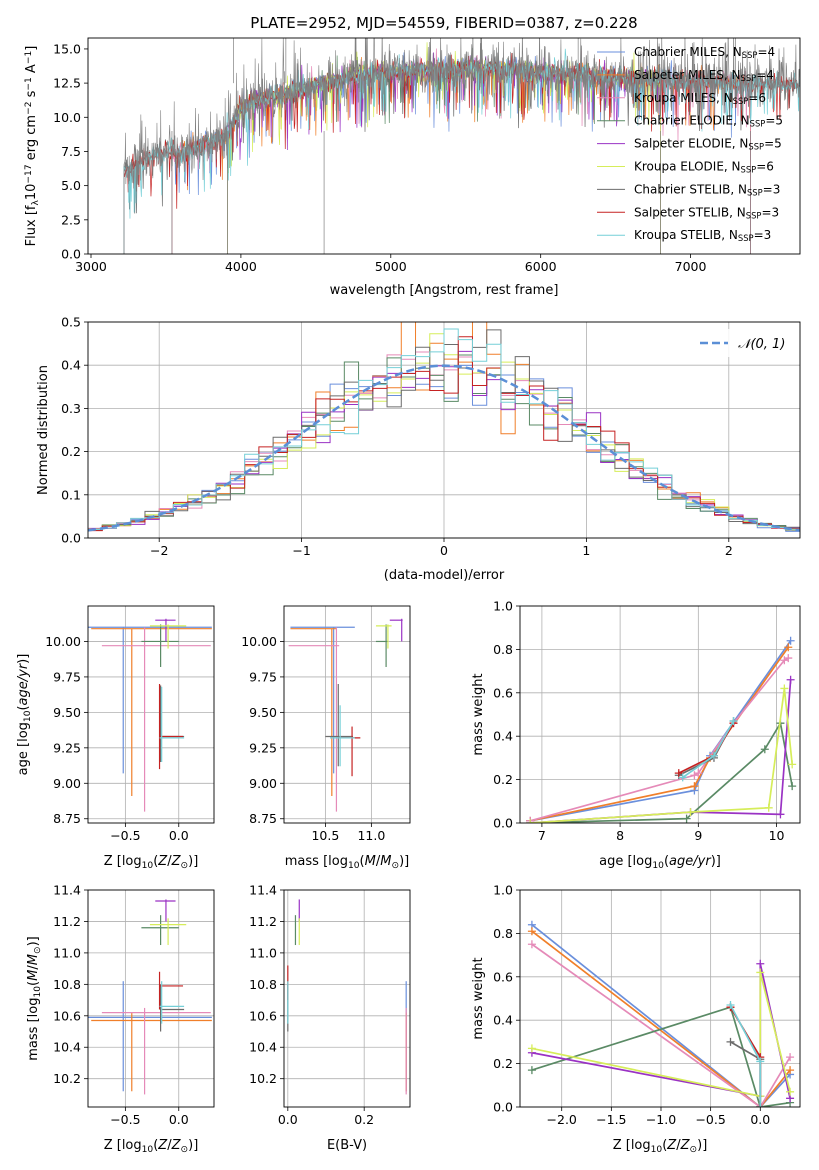  I want to click on grid, so click(347, 714).